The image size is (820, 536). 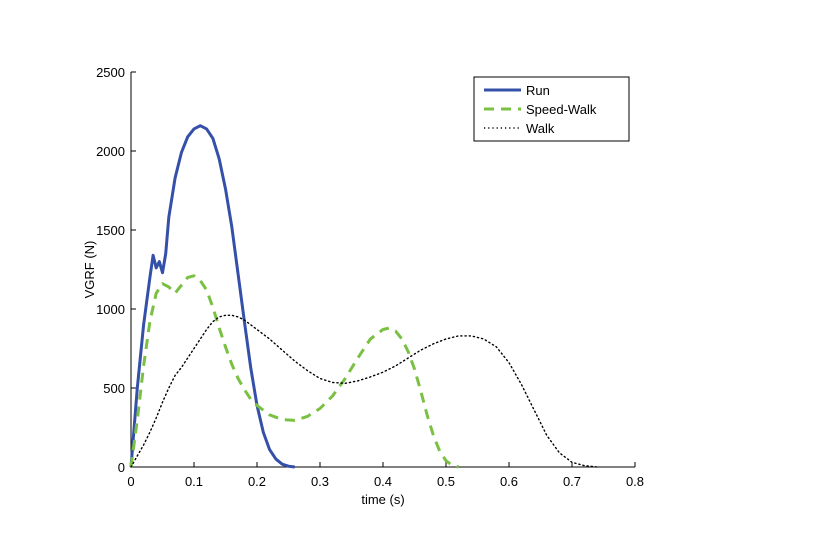 I want to click on legend: Run Speed-Walk Walk, so click(x=551, y=109).